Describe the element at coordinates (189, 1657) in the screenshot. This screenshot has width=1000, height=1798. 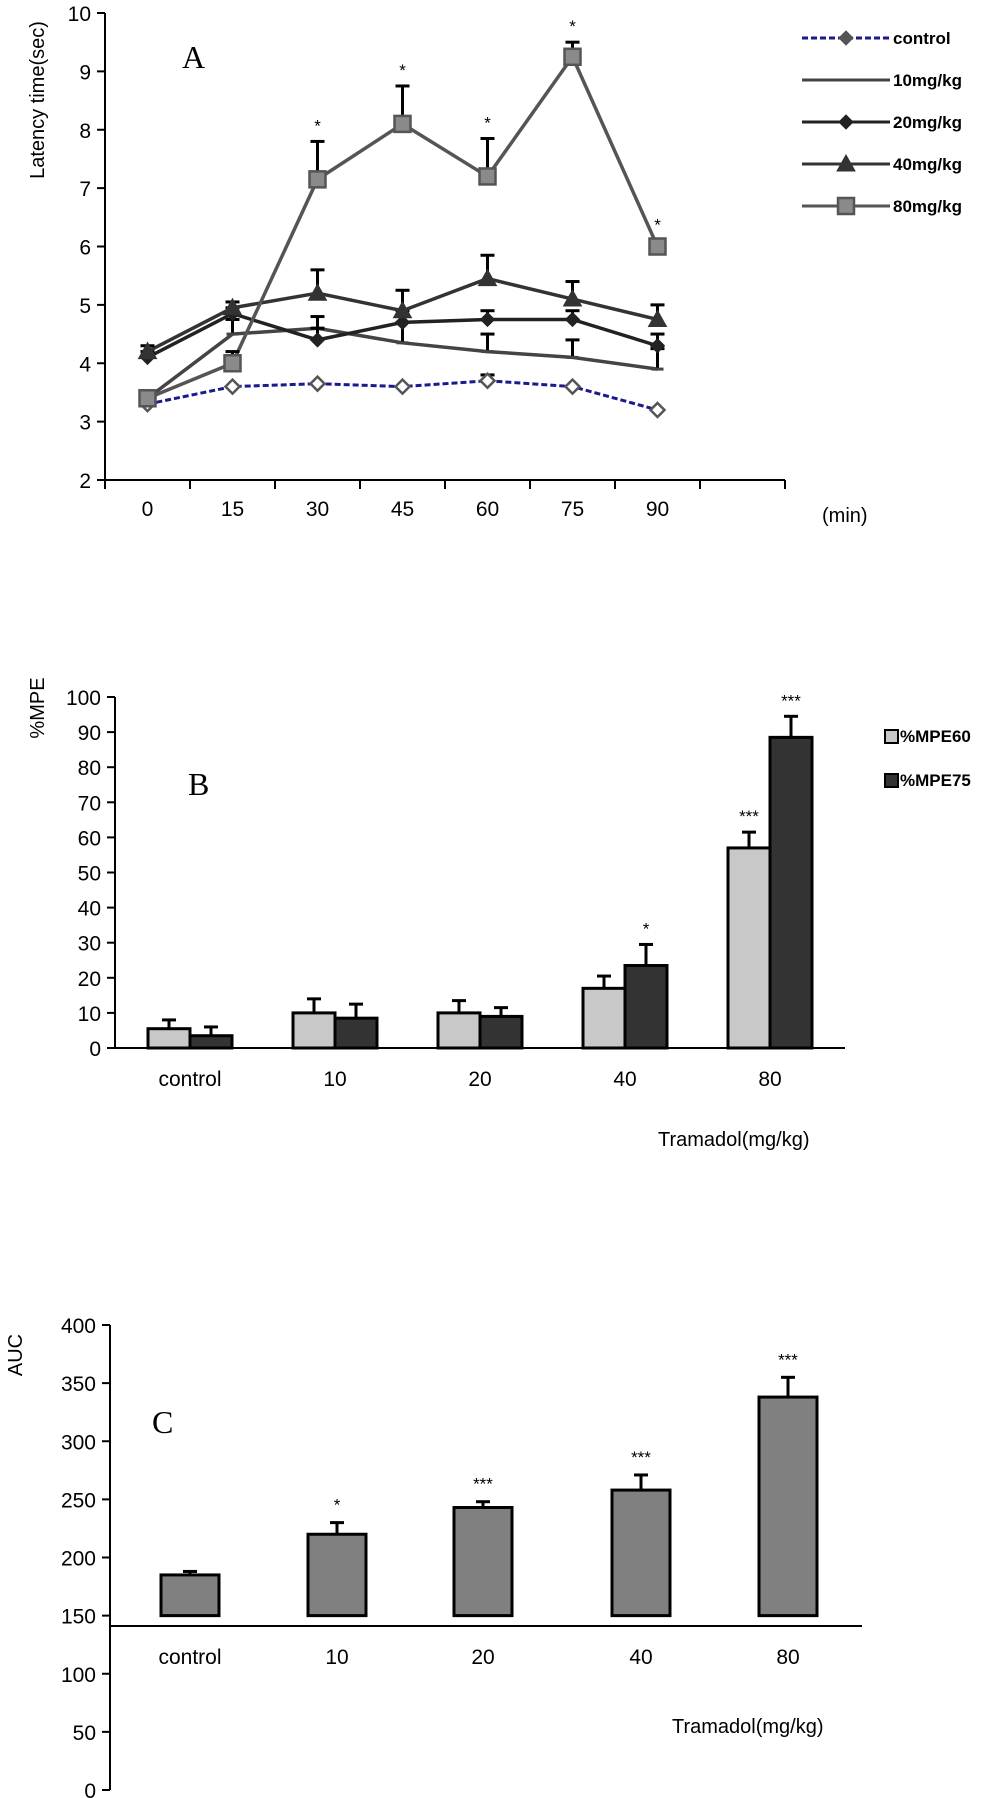
I see `chart-c-xtick-label: control` at that location.